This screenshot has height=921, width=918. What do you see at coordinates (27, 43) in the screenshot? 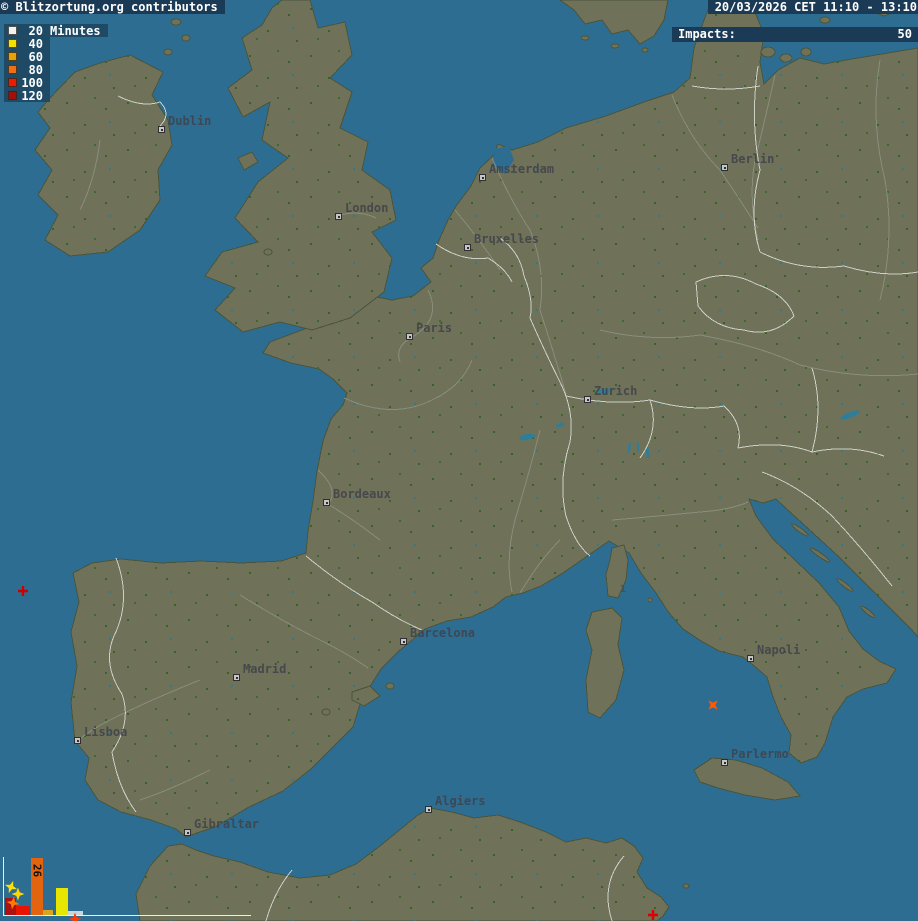
I see `legend-row-40: 40` at bounding box center [27, 43].